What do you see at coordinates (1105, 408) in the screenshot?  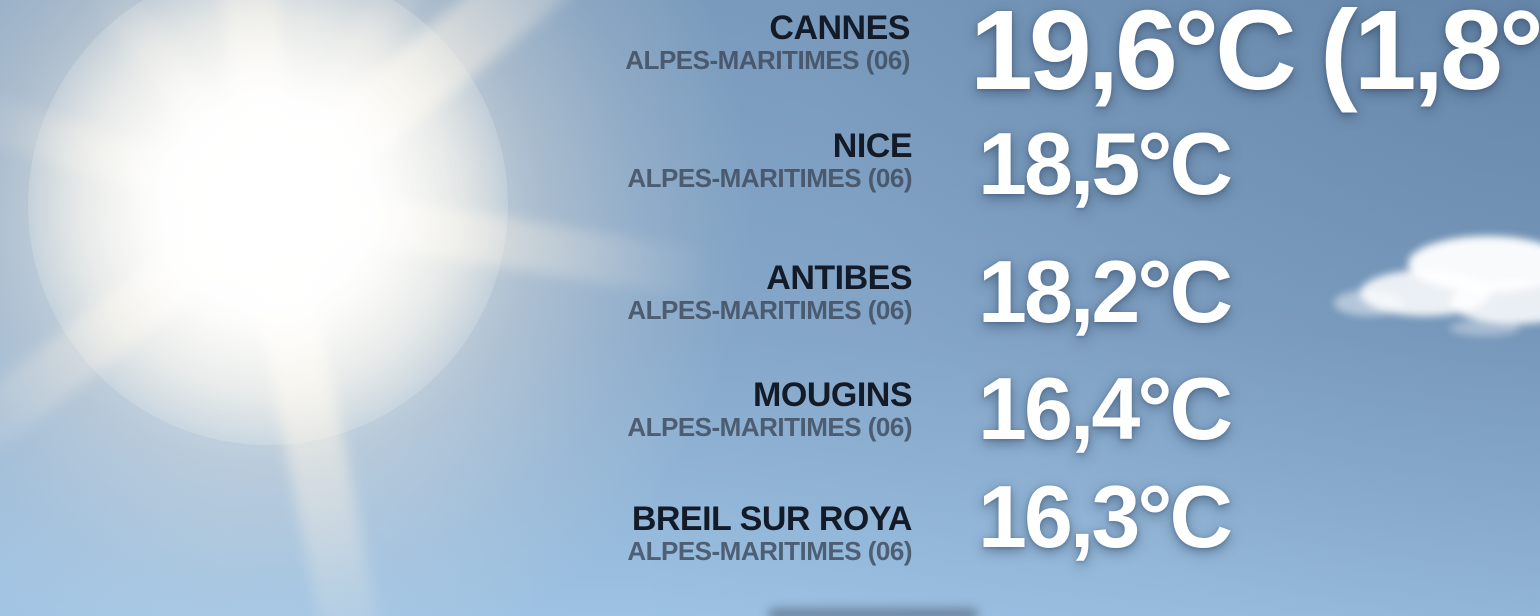 I see `temperature-value: 16,4°C` at bounding box center [1105, 408].